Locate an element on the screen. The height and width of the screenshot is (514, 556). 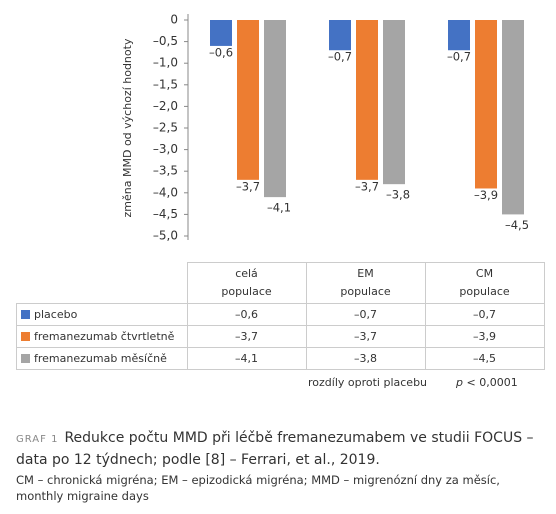
p-text: < 0,0001 is located at coordinates (492, 382).